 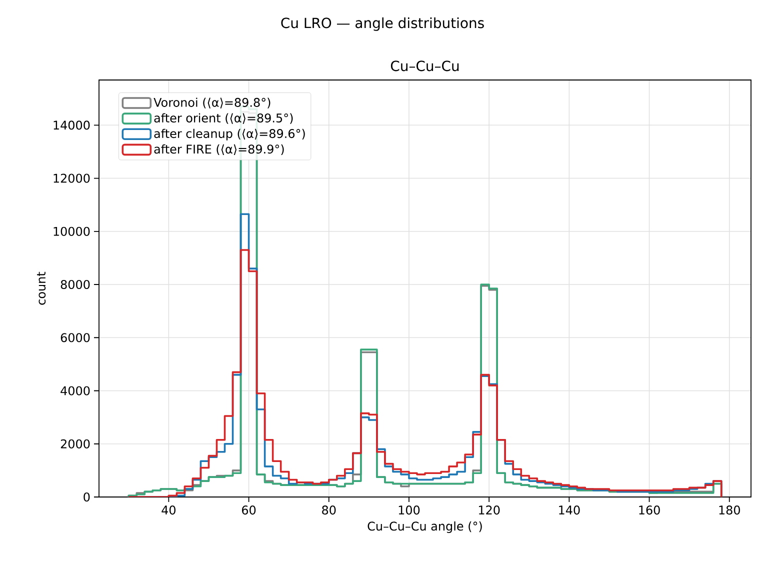 I want to click on legend-label: after orient (⟨α⟩=89.5°), so click(x=223, y=118).